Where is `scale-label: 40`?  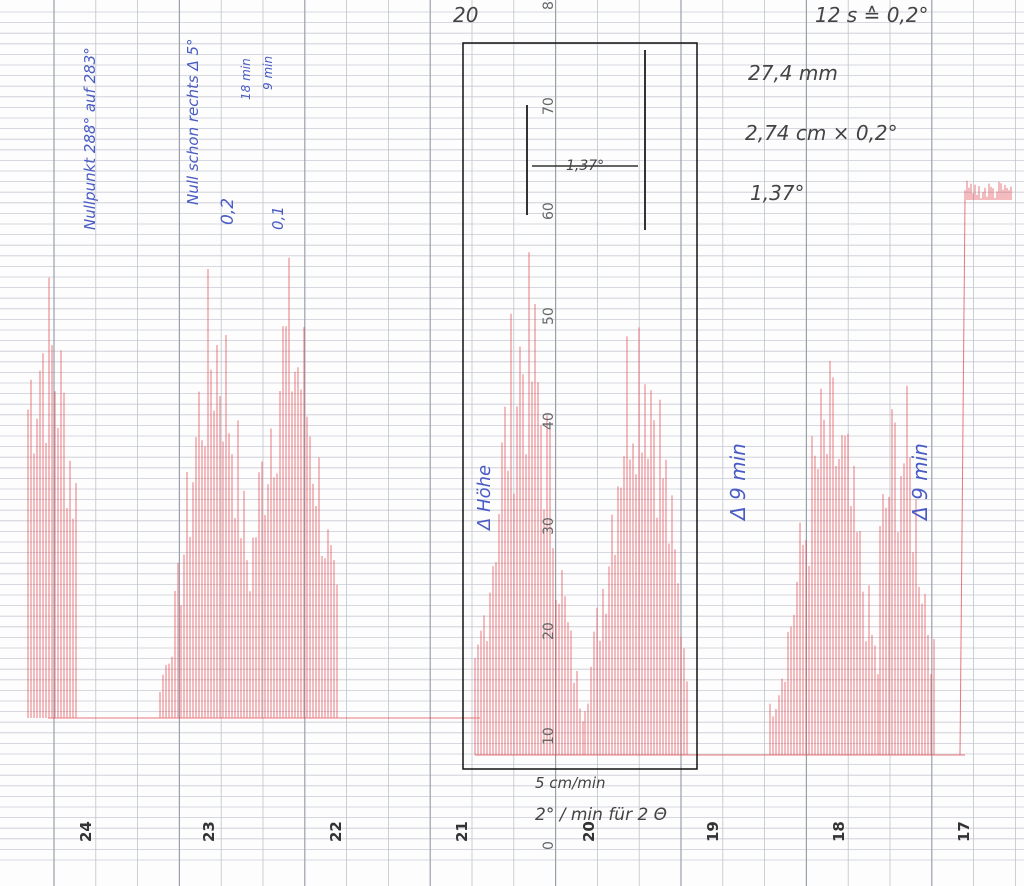
scale-label: 40 is located at coordinates (549, 421).